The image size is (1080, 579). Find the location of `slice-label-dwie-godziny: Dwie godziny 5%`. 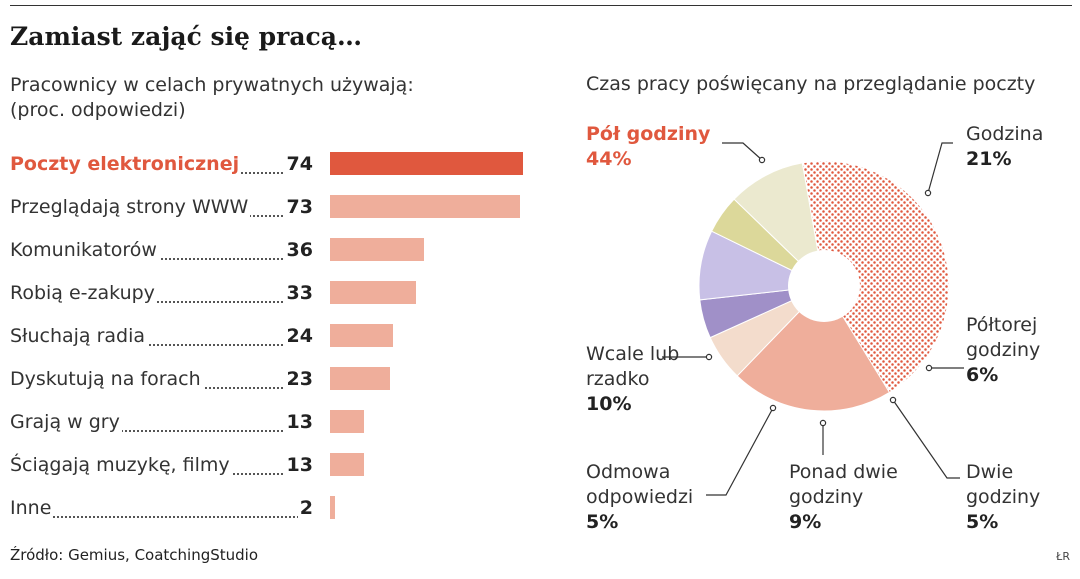

slice-label-dwie-godziny: Dwie godziny 5% is located at coordinates (1006, 497).